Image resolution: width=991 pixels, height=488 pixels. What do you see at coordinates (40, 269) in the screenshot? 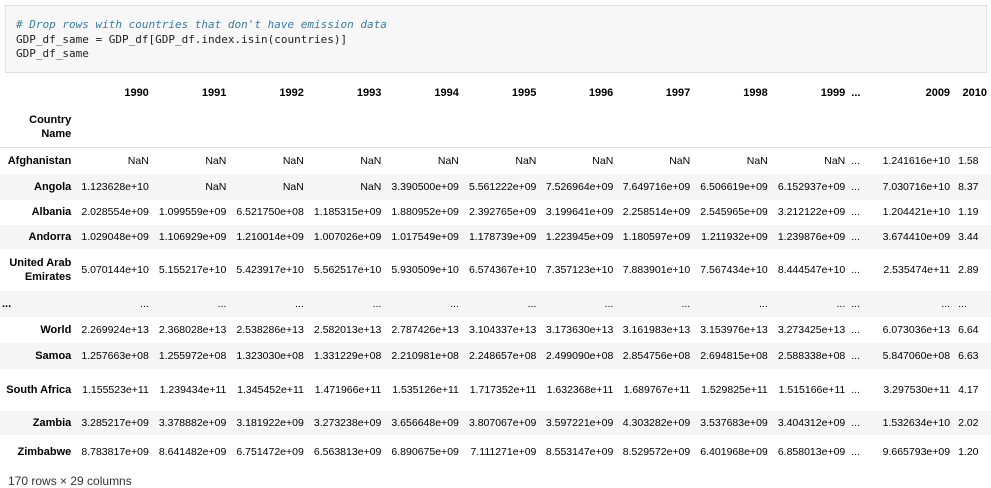
I see `row-index-label: United Arab Emirates` at bounding box center [40, 269].